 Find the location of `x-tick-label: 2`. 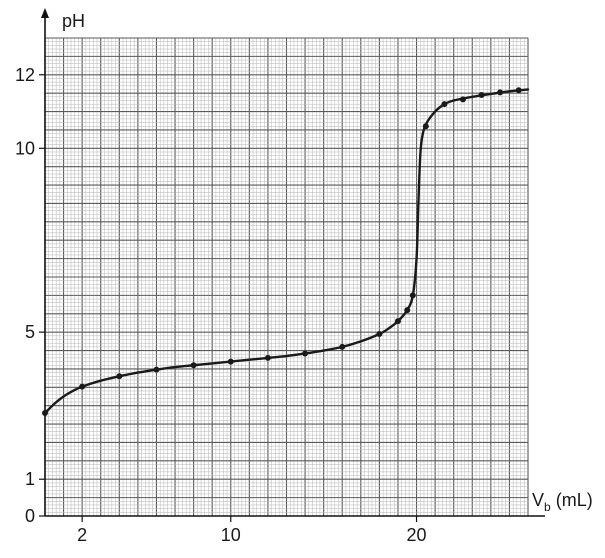

x-tick-label: 2 is located at coordinates (82, 535).